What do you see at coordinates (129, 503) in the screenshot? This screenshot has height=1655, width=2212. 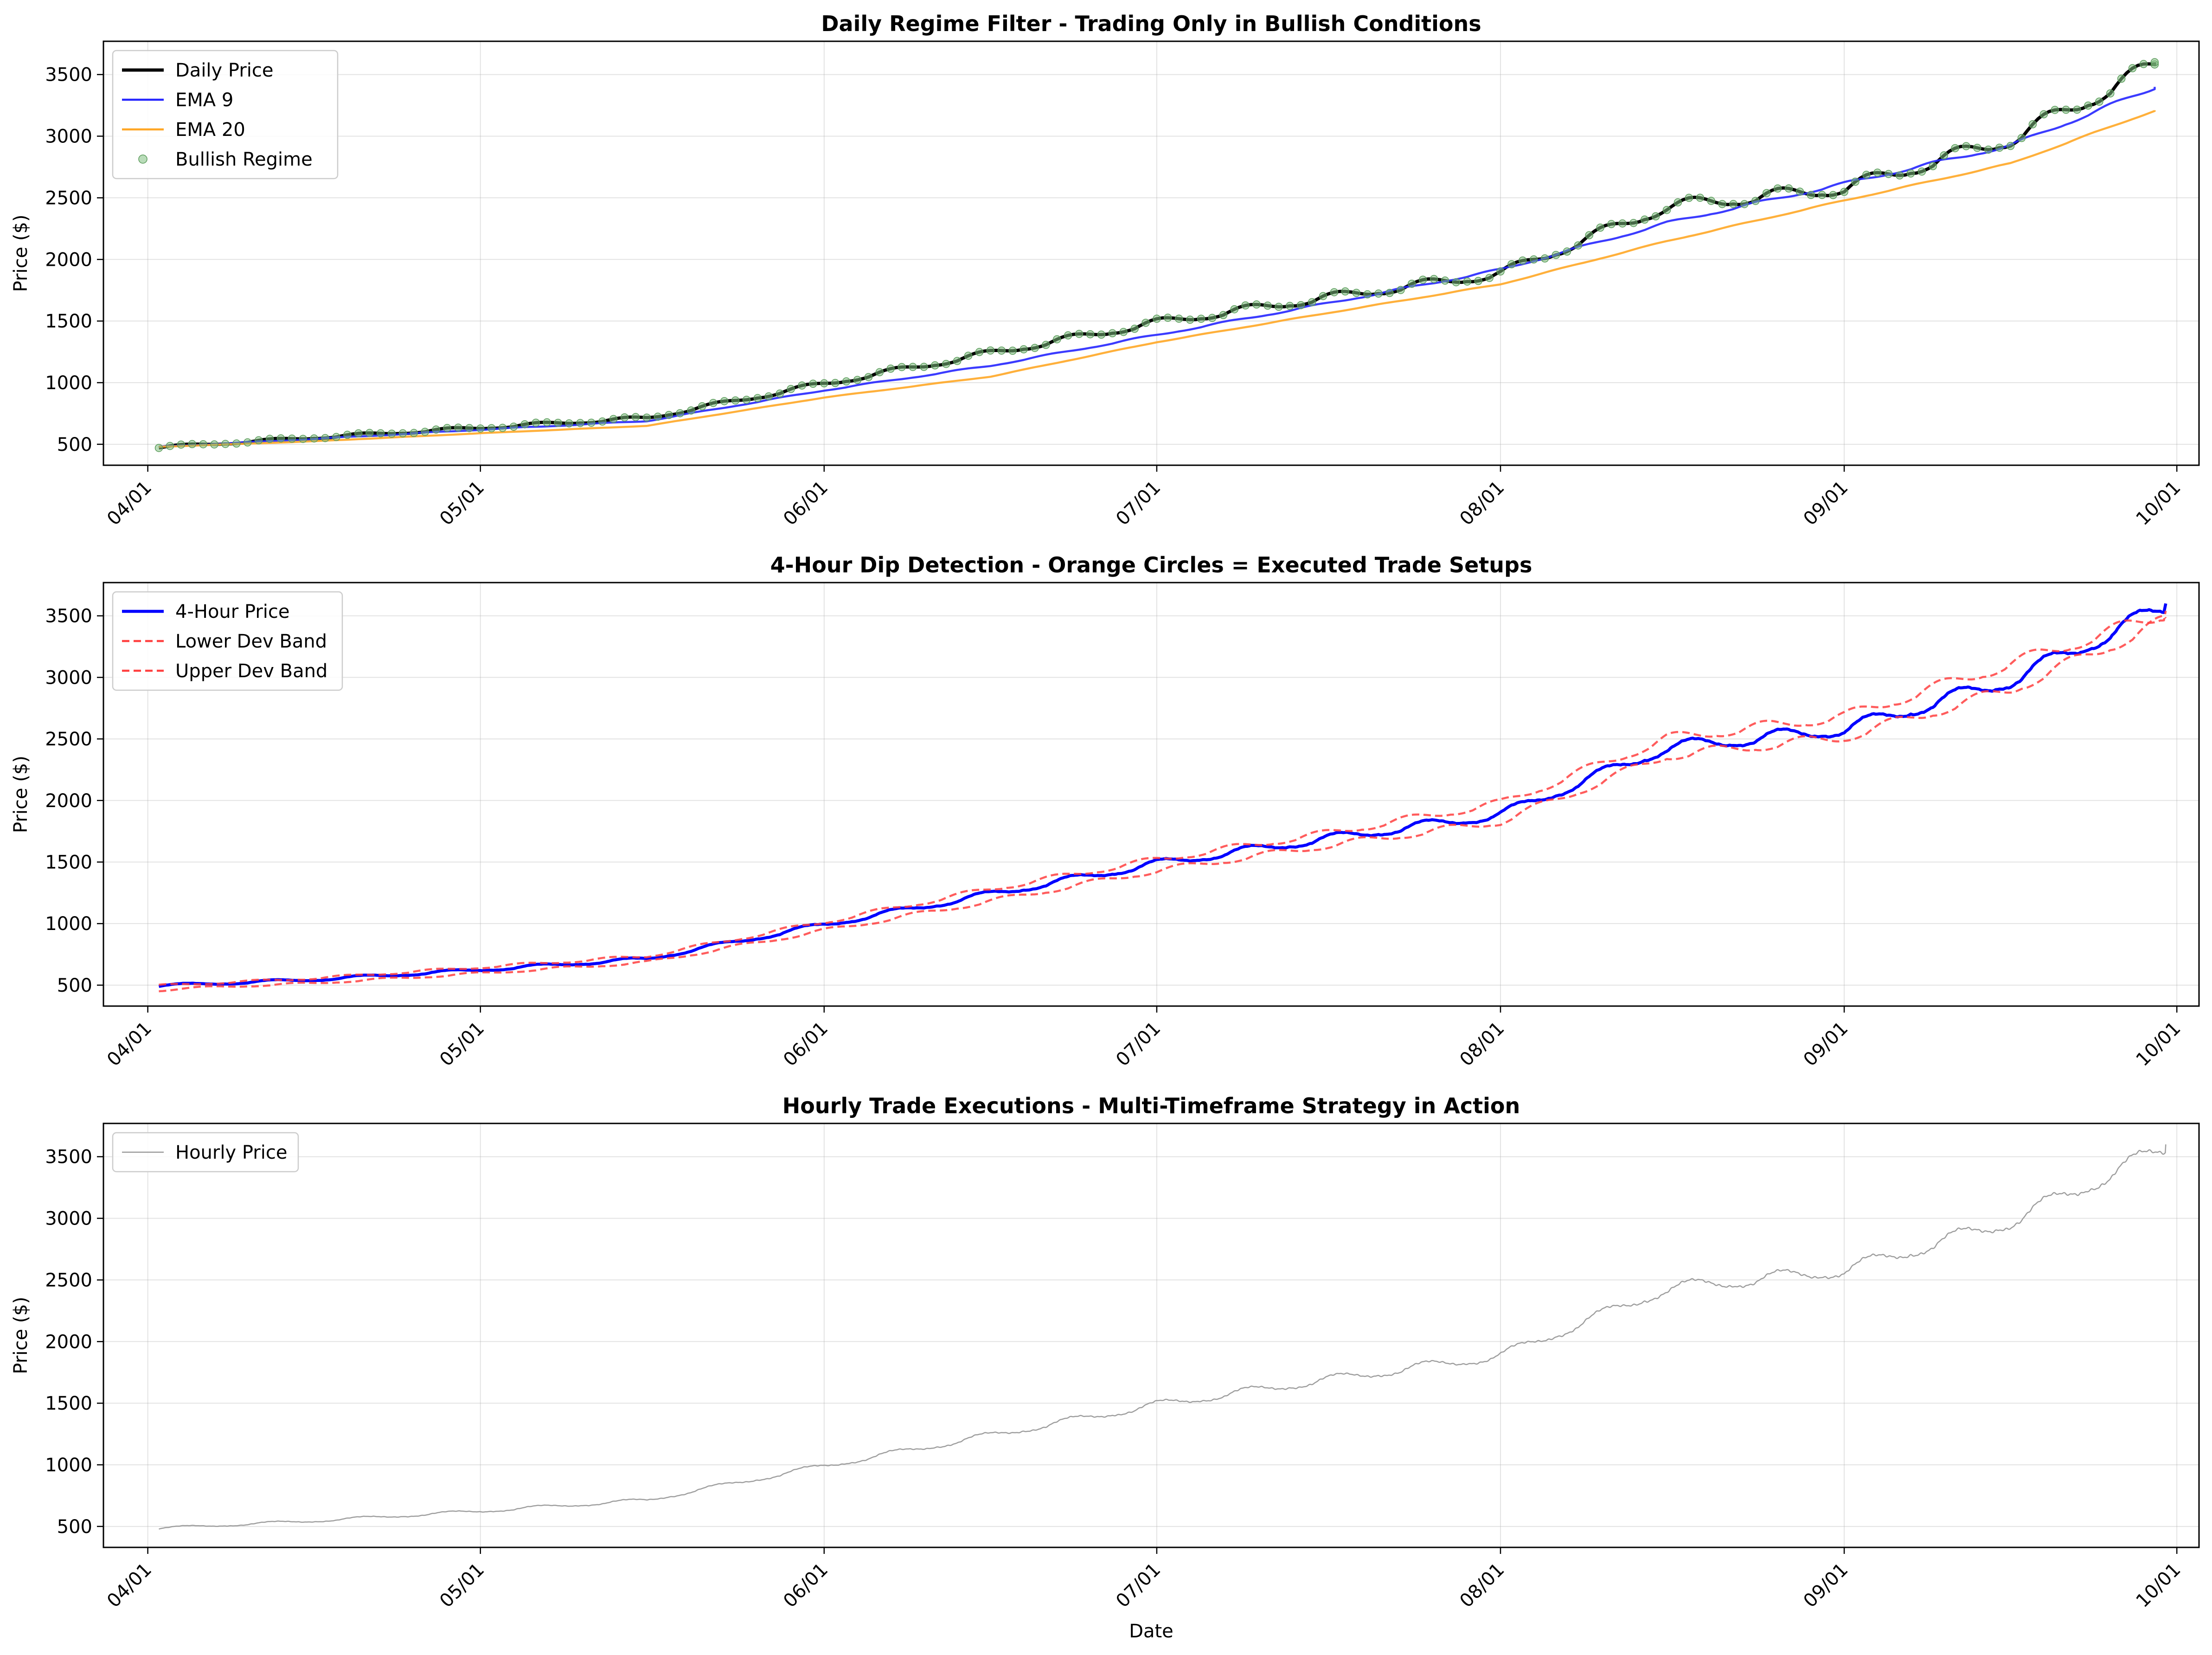 I see `x-tick-label: 04/01` at bounding box center [129, 503].